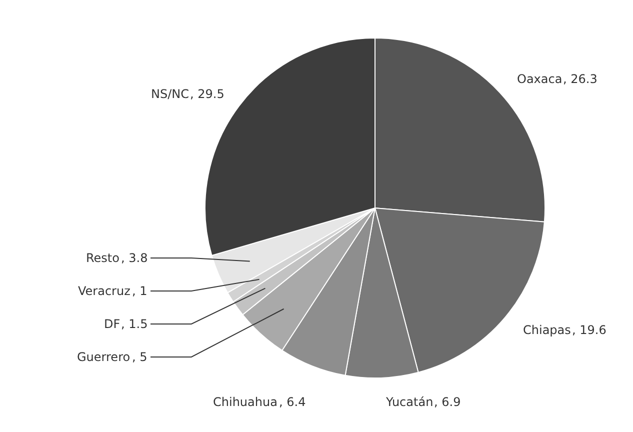  What do you see at coordinates (245, 402) in the screenshot?
I see `slice-label: Chihuahua` at bounding box center [245, 402].